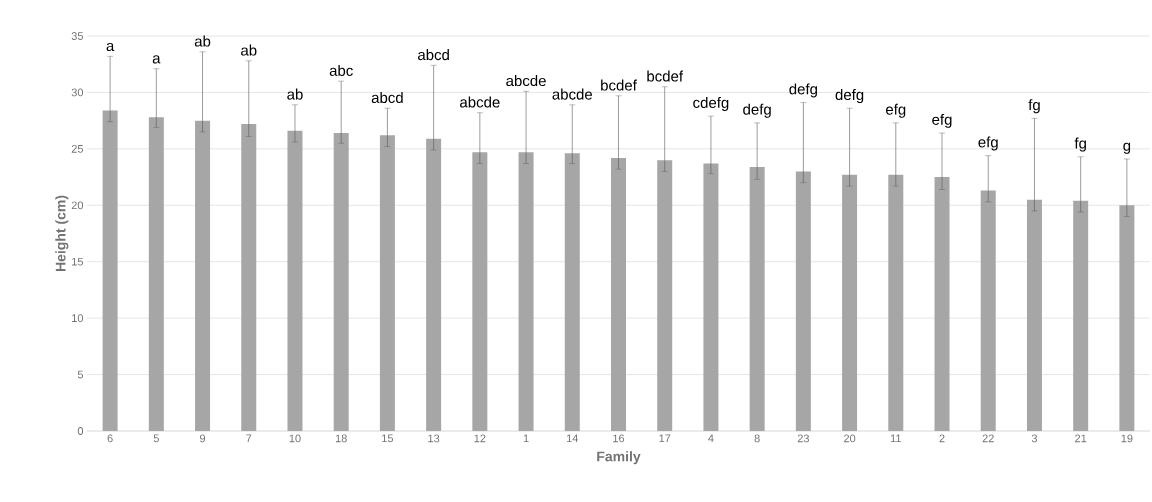 This screenshot has width=1152, height=502. I want to click on x-tick-label: 12, so click(480, 438).